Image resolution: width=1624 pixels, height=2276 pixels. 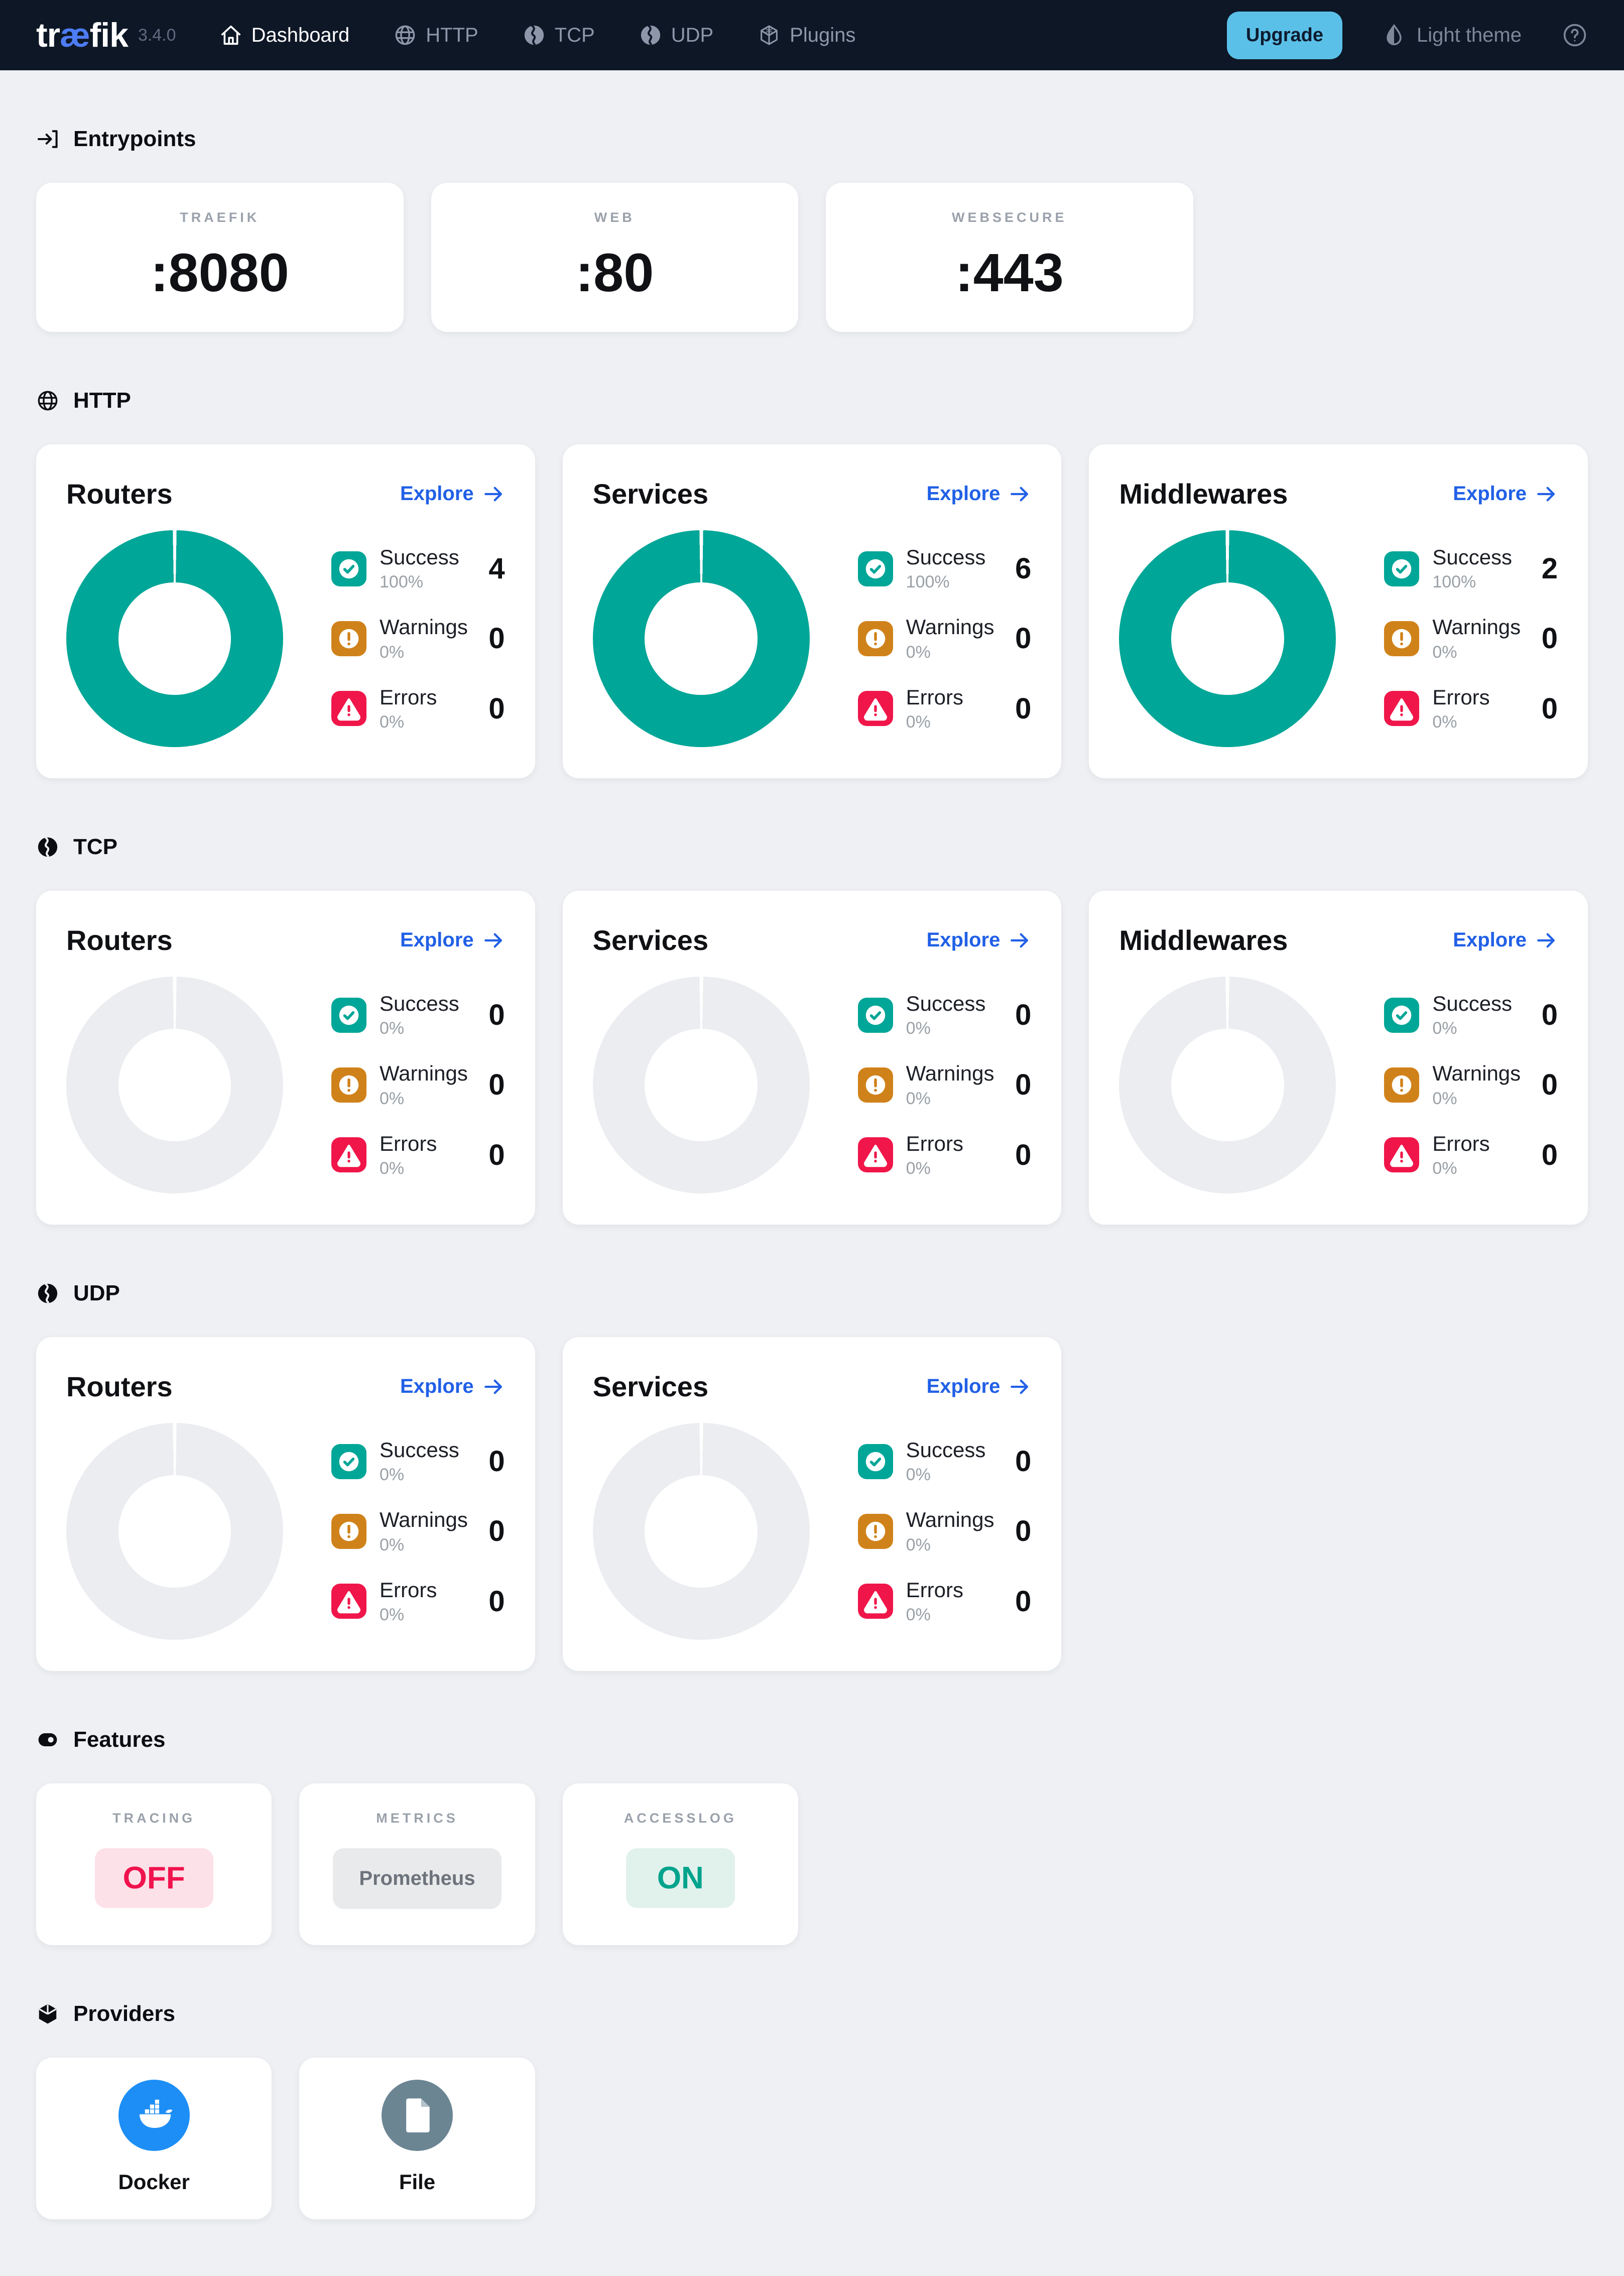 What do you see at coordinates (574, 35) in the screenshot?
I see `nav-item-label: TCP` at bounding box center [574, 35].